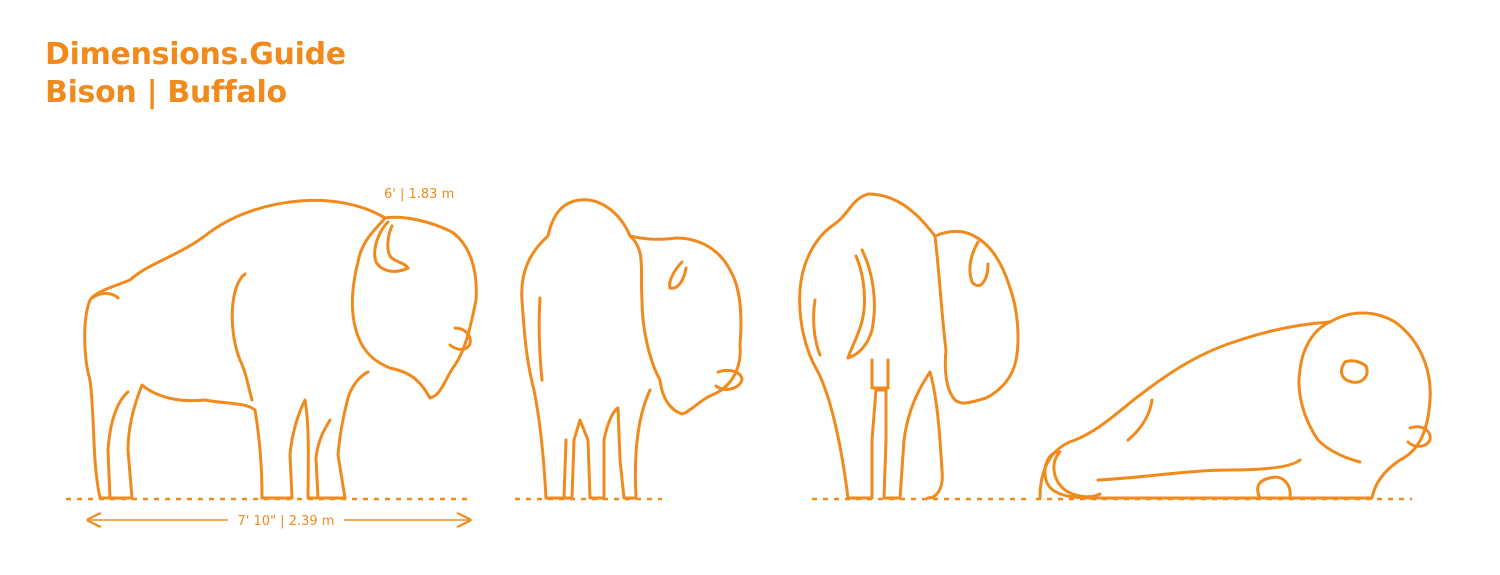 The width and height of the screenshot is (1500, 575). What do you see at coordinates (880, 374) in the screenshot?
I see `rear-tail-base` at bounding box center [880, 374].